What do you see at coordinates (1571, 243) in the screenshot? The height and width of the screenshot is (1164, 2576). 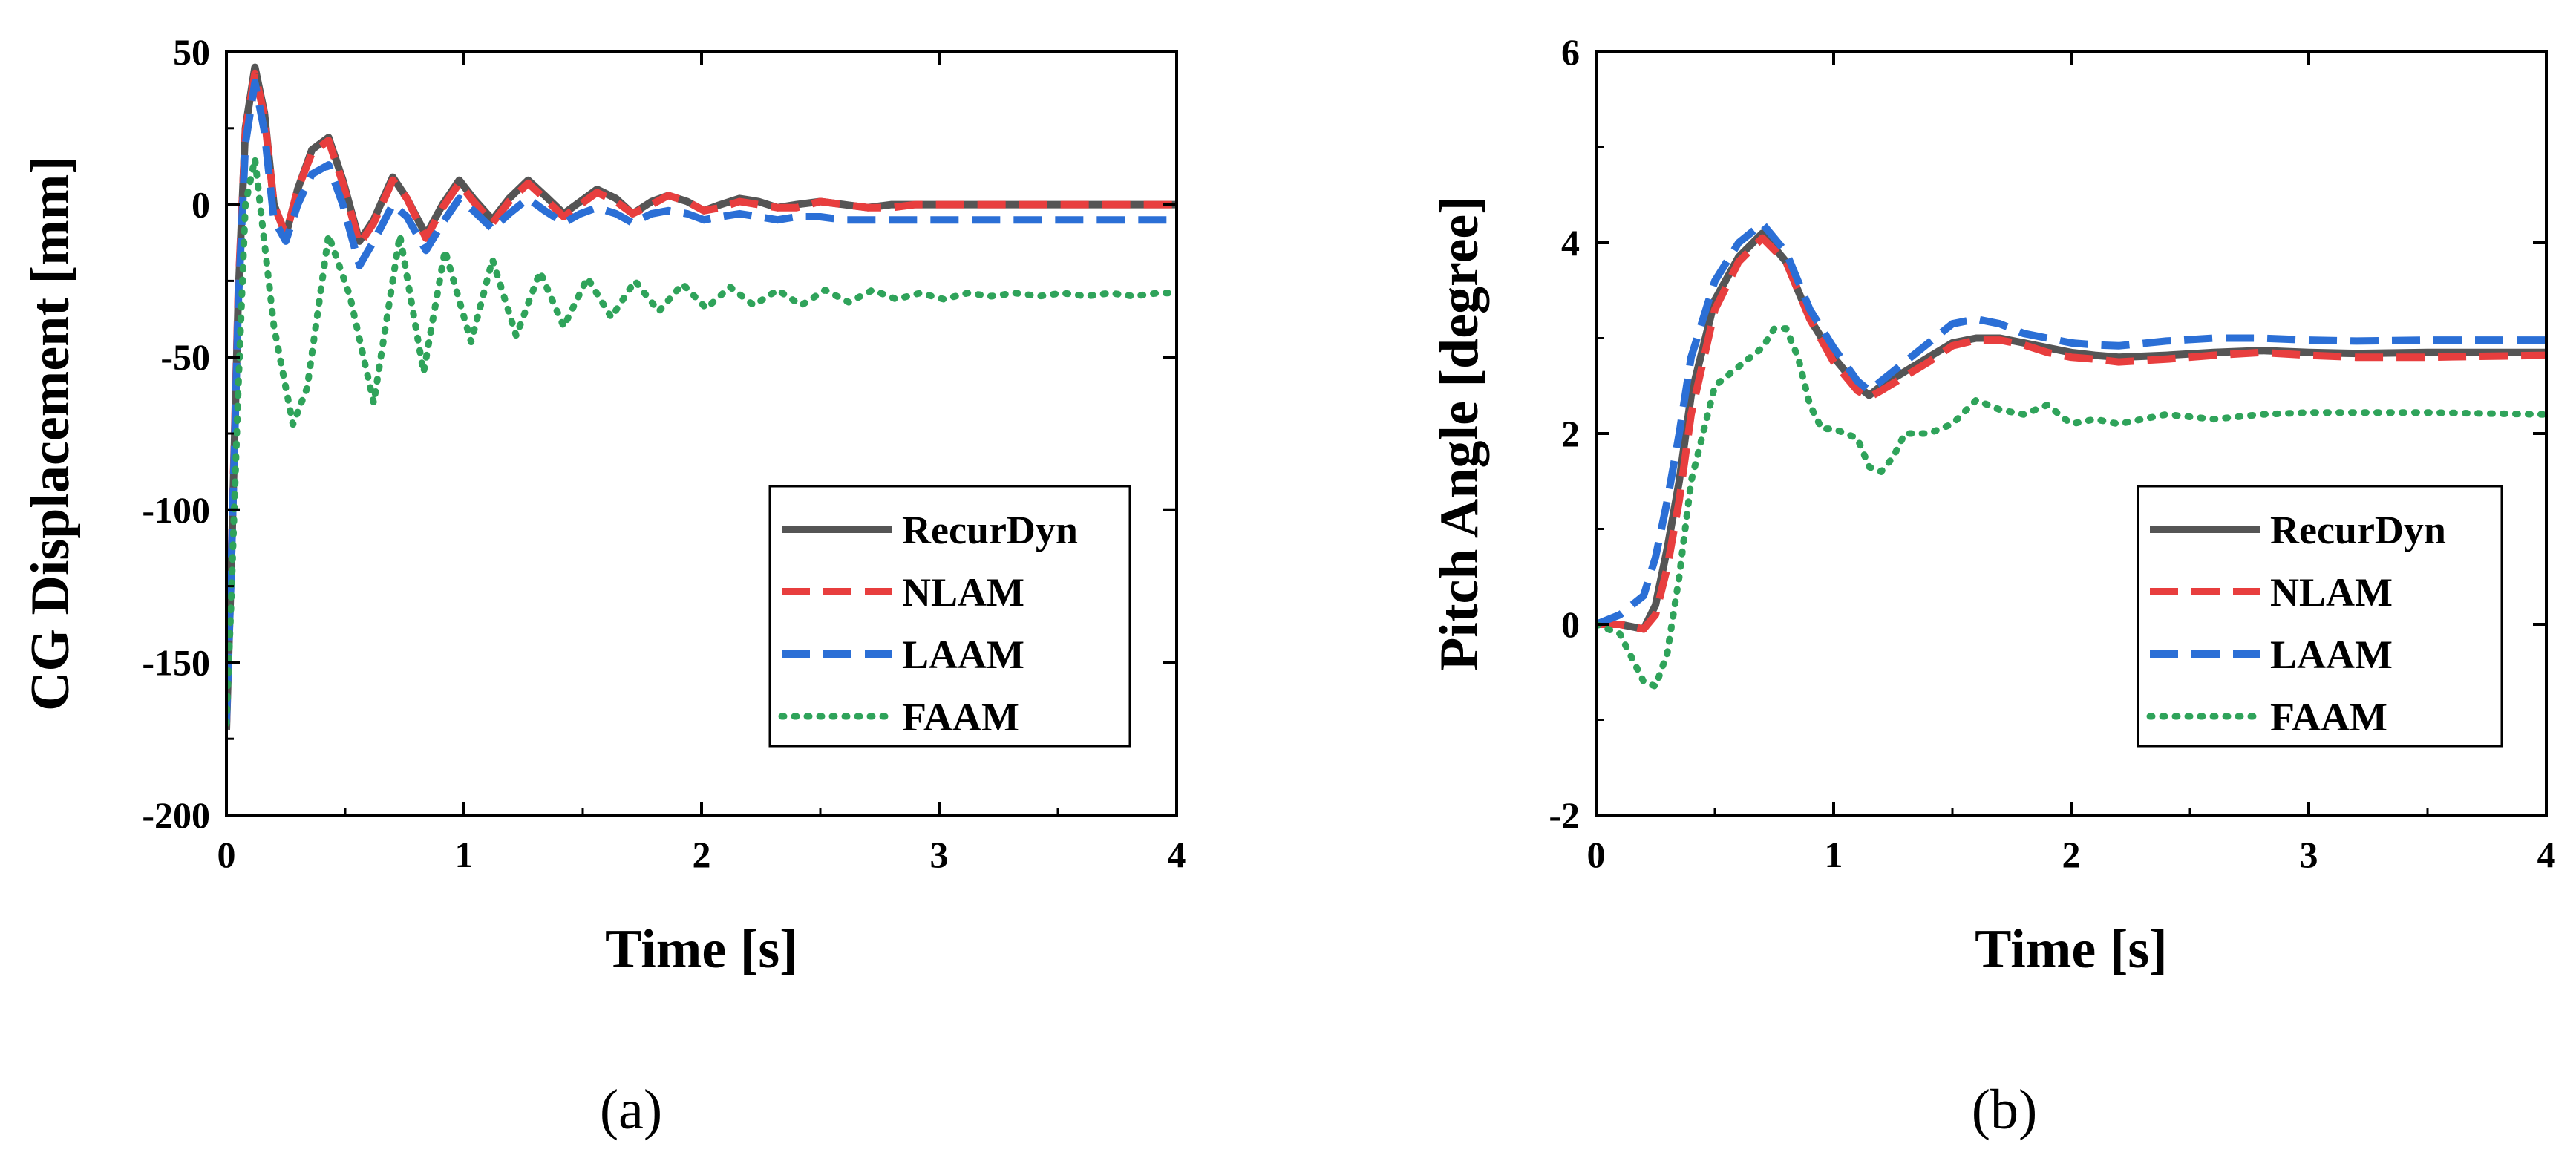 I see `y-tick-label: 4` at bounding box center [1571, 243].